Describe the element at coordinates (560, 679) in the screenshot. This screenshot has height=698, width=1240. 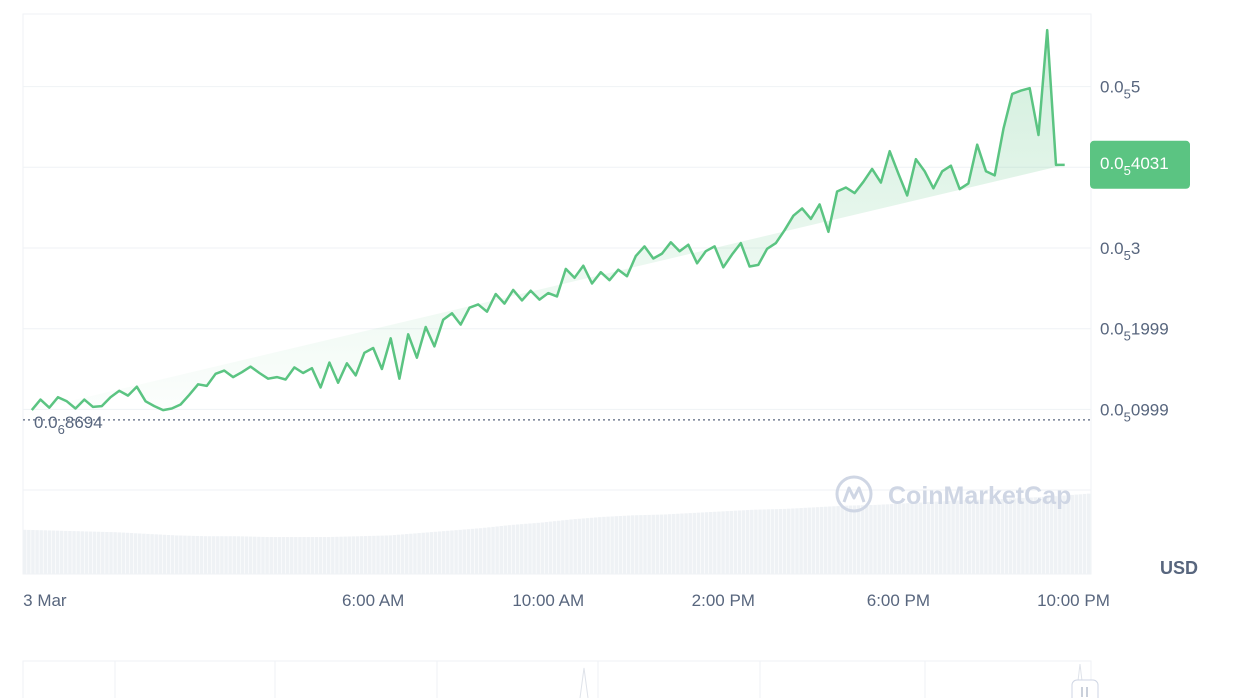
I see `range-navigator` at that location.